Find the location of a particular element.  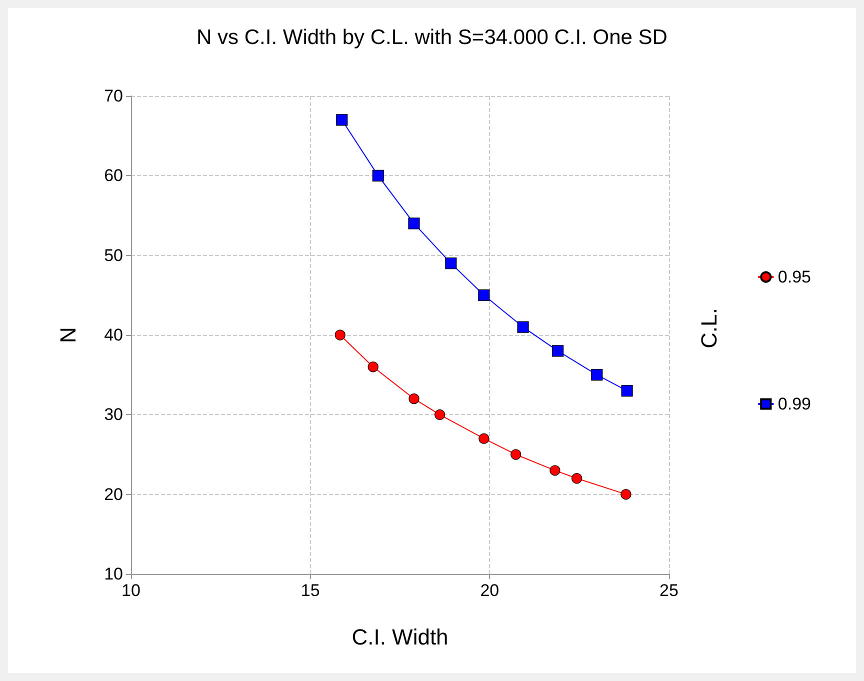

y-tick-label: 40 is located at coordinates (113, 335).